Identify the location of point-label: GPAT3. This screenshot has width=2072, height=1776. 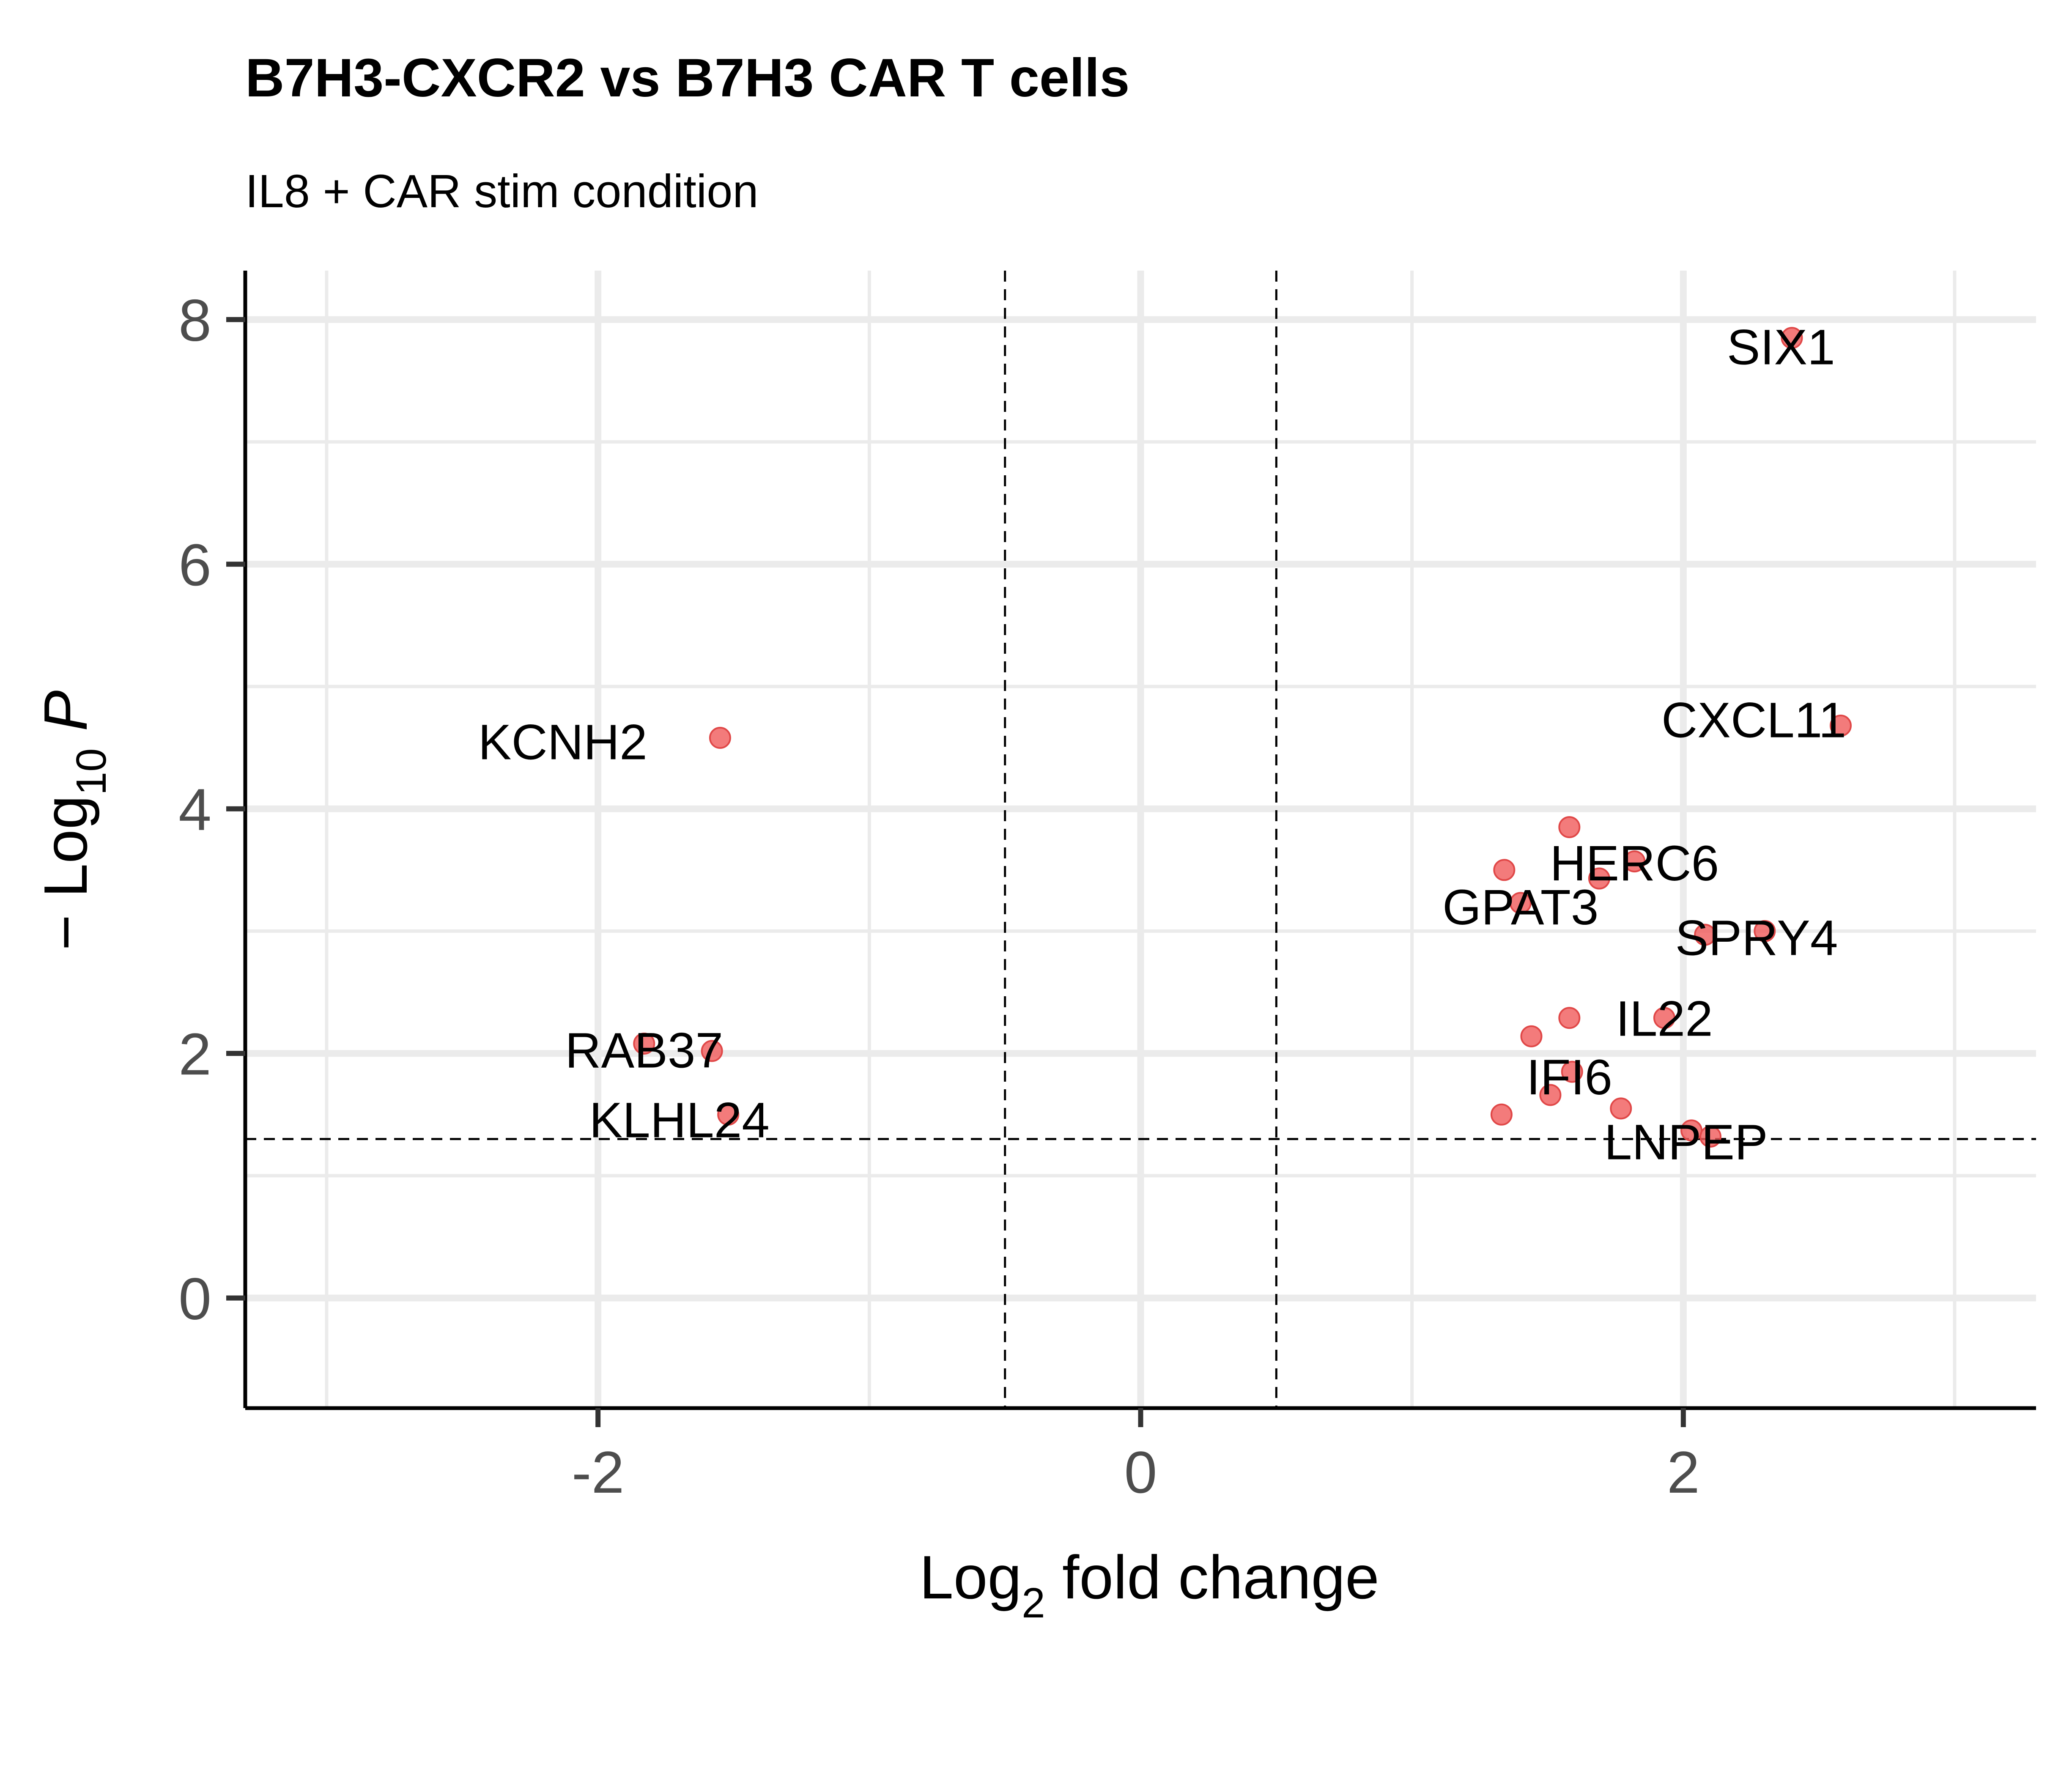
(1520, 908).